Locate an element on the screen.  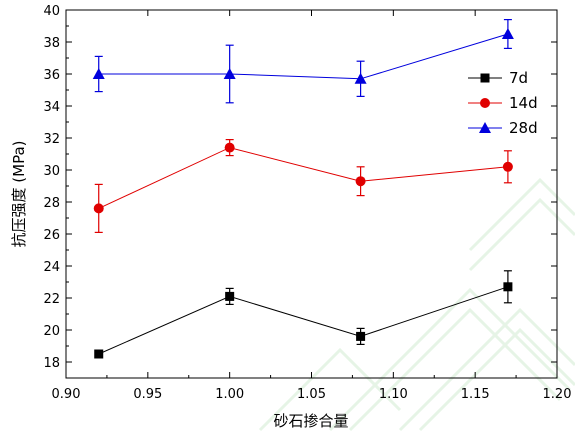
series-28d is located at coordinates (303, 61).